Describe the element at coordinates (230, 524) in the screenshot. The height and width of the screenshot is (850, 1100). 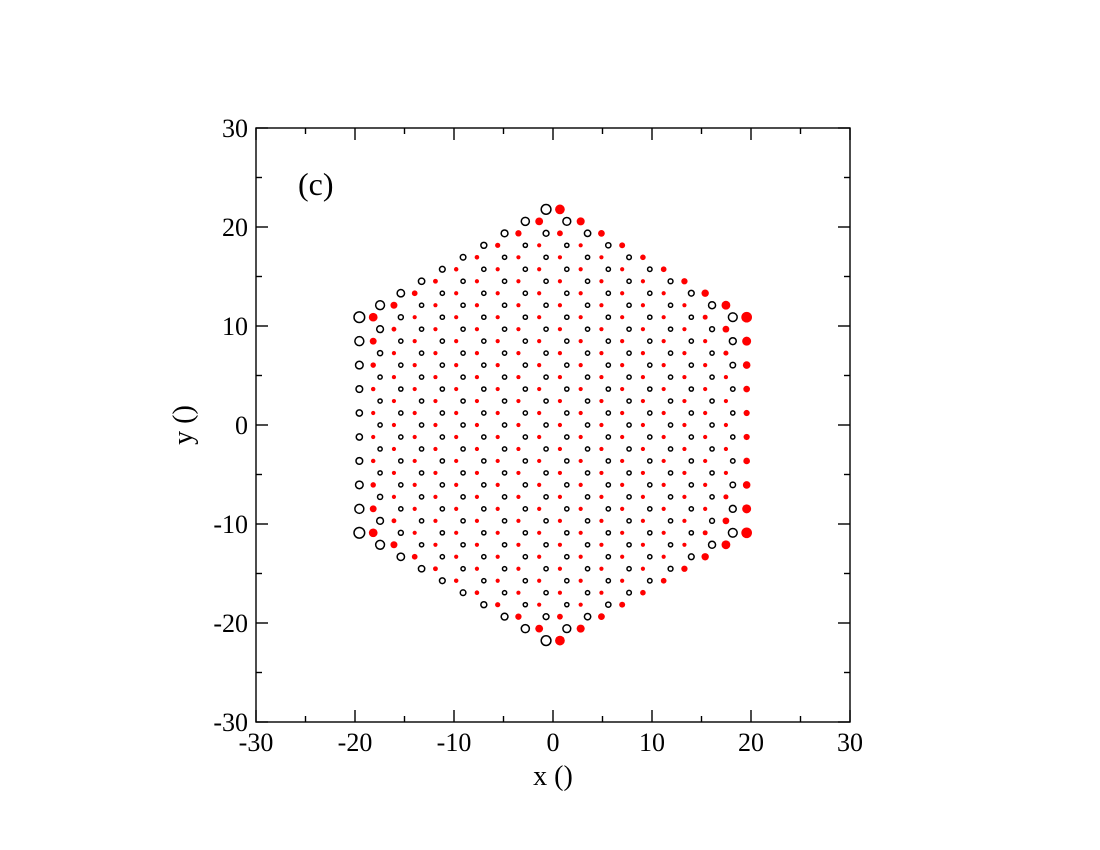
I see `y-tick-label: -10` at that location.